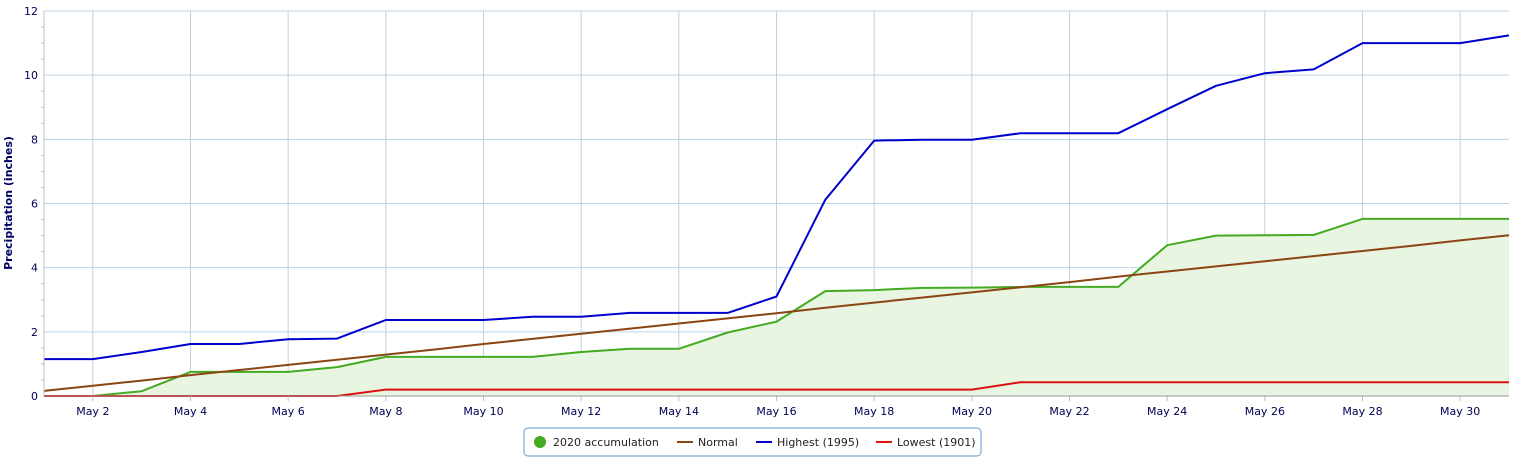 The width and height of the screenshot is (1517, 459). I want to click on legend-item: Lowest (1901), so click(926, 442).